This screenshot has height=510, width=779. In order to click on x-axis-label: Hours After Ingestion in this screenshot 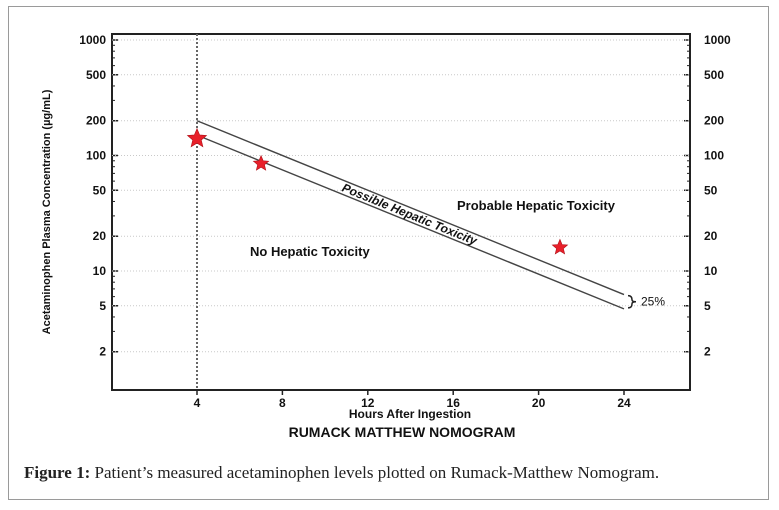, I will do `click(410, 414)`.